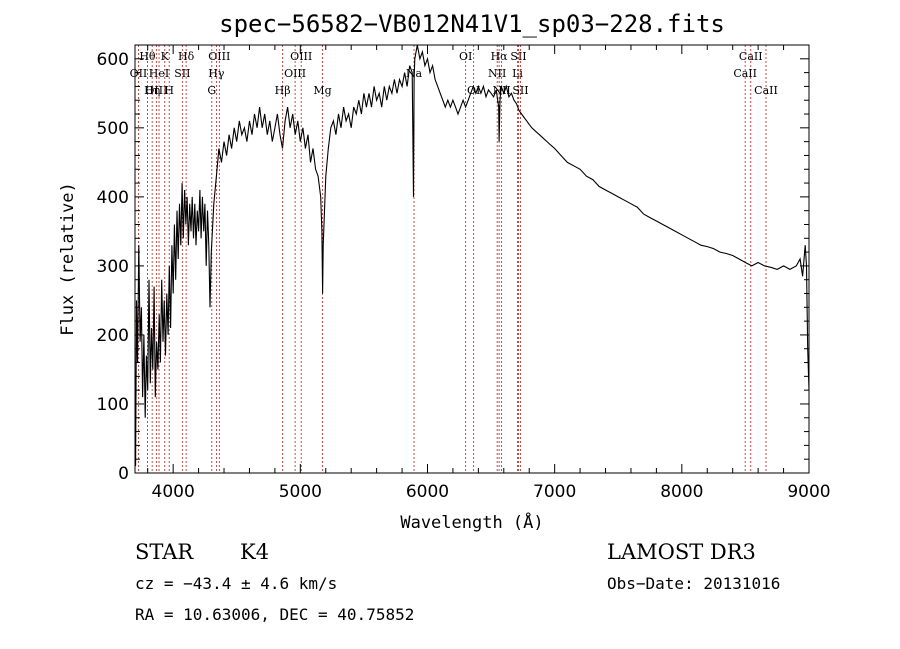 The width and height of the screenshot is (900, 649). Describe the element at coordinates (152, 90) in the screenshot. I see `line-label-5: Hη` at that location.